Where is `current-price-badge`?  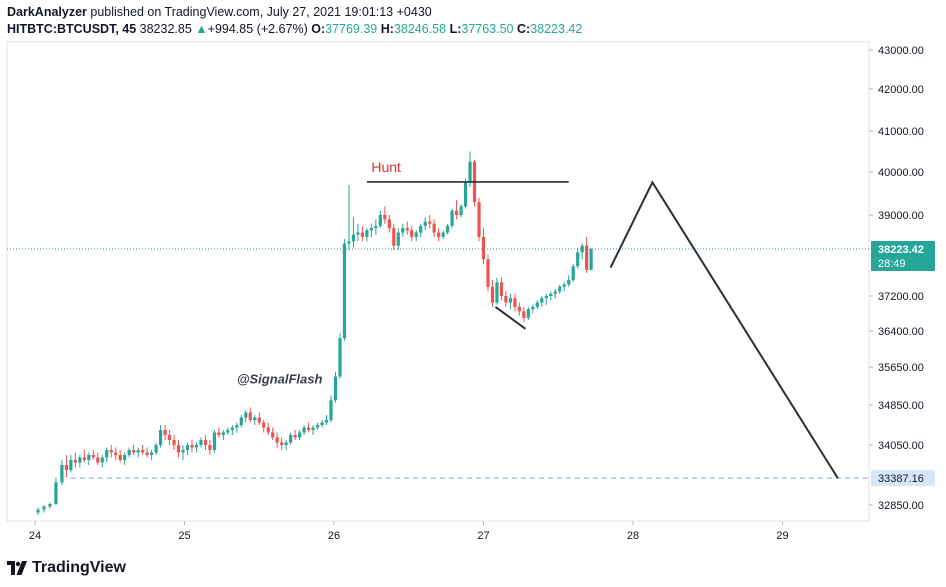 current-price-badge is located at coordinates (903, 256).